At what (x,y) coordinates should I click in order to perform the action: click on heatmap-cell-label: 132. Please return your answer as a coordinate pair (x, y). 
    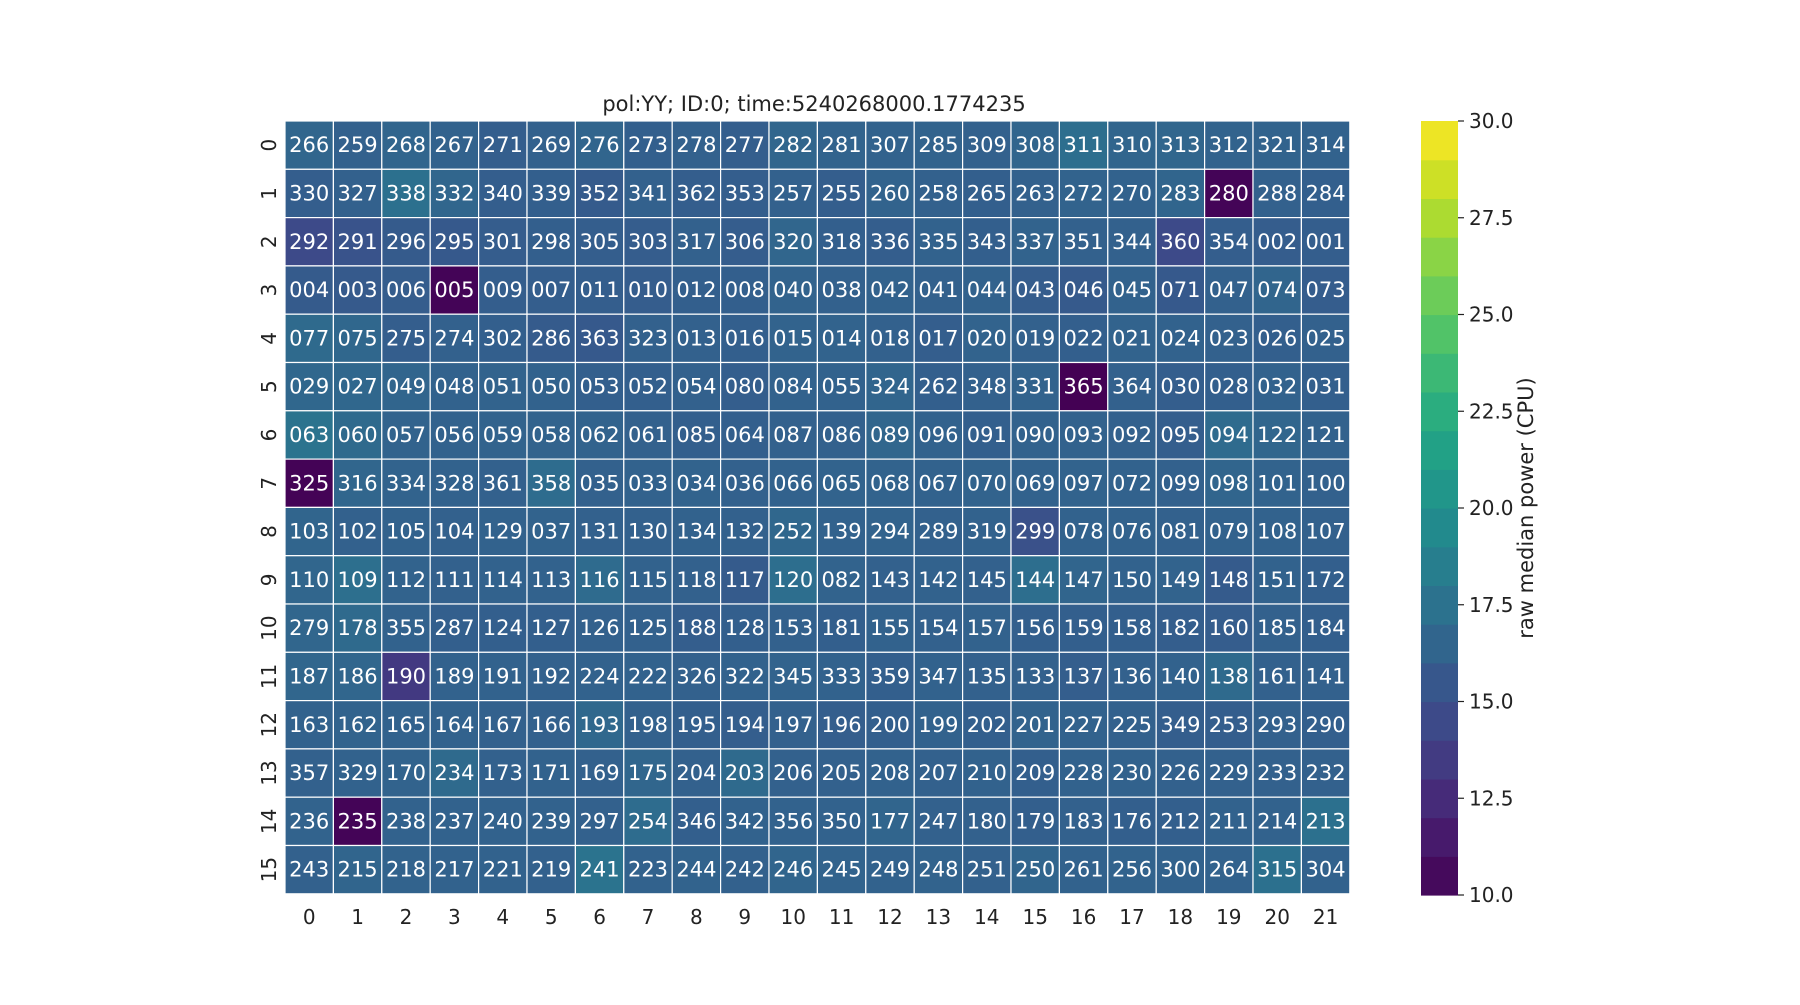
    Looking at the image, I should click on (745, 532).